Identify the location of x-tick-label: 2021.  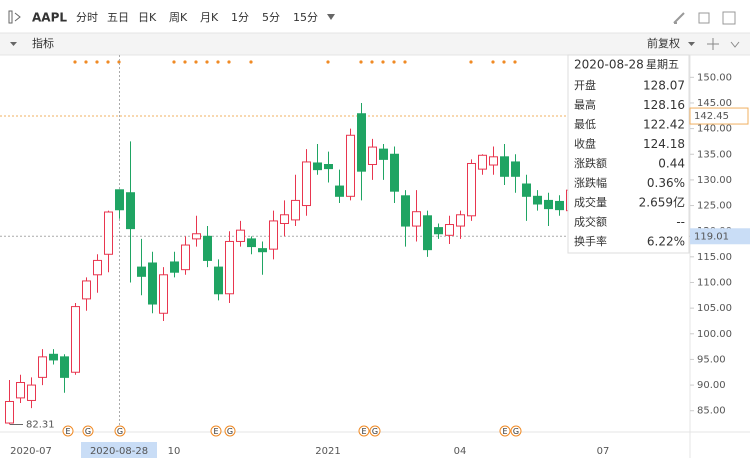
(327, 451).